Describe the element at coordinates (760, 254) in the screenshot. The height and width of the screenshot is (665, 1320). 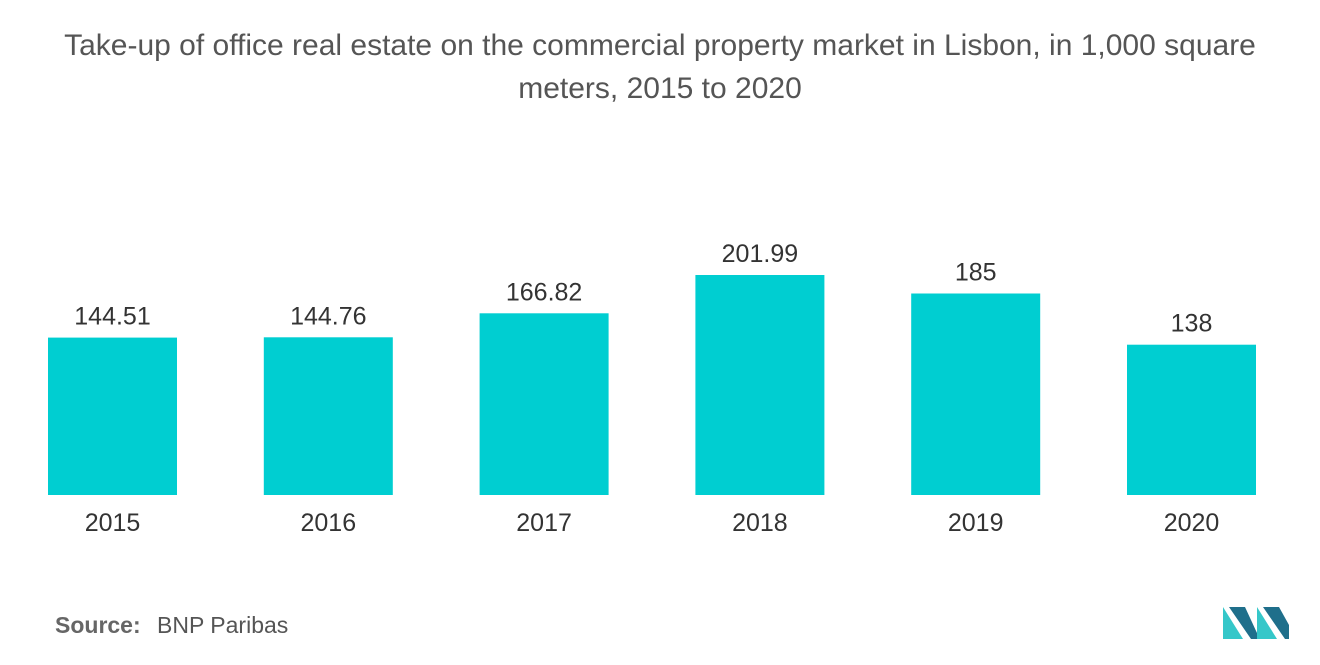
I see `data-label-2018: 201.99` at that location.